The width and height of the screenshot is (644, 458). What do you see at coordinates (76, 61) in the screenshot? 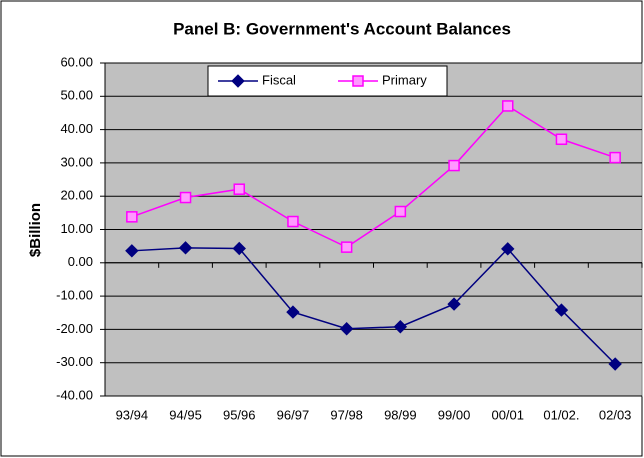
I see `y-tick-label: 60.00` at bounding box center [76, 61].